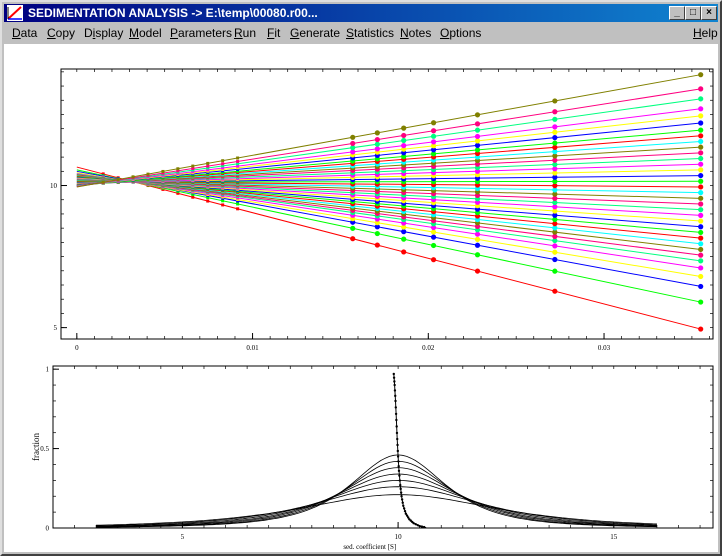 This screenshot has width=722, height=556. What do you see at coordinates (677, 13) in the screenshot?
I see `minimize-button: _` at bounding box center [677, 13].